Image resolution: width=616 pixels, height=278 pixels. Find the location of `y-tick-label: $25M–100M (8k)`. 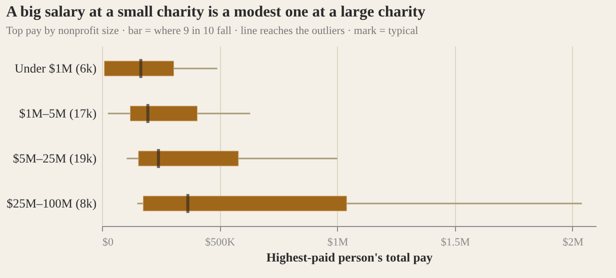

y-tick-label: $25M–100M (8k) is located at coordinates (51, 203).